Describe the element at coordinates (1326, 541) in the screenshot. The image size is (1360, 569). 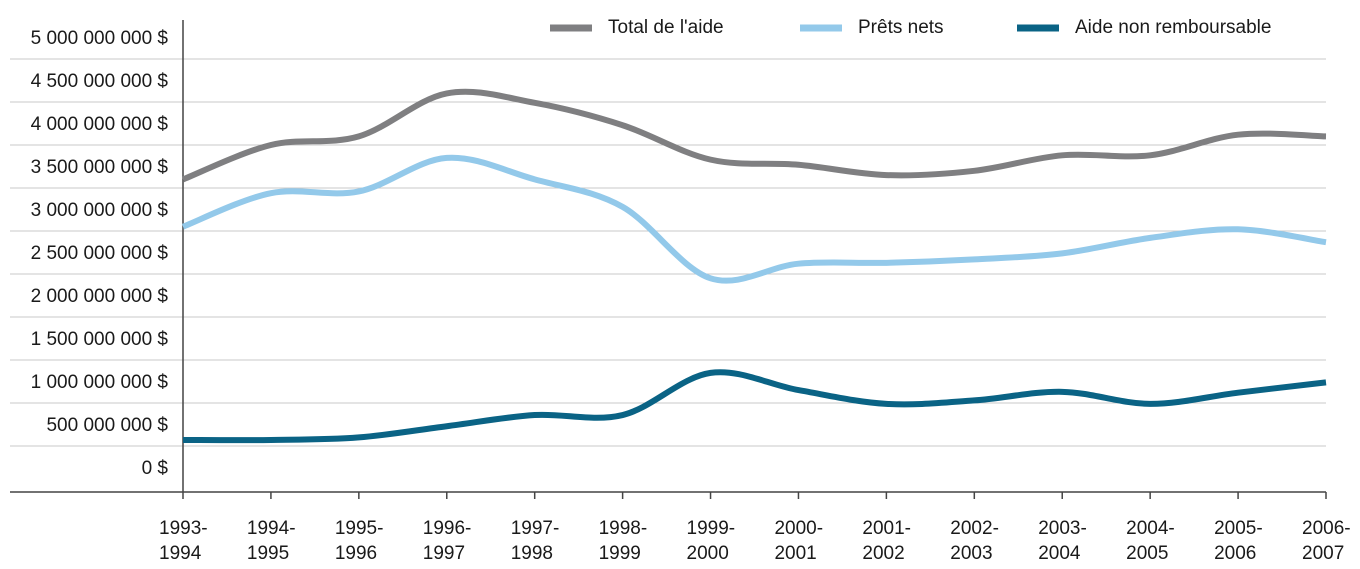
I see `x-tick-label: 2006-2007` at that location.